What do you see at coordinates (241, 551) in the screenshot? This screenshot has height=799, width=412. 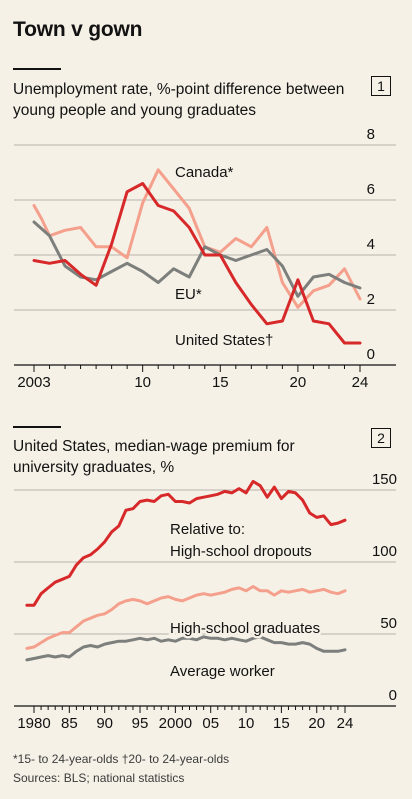 I see `series-label: High-school dropouts` at bounding box center [241, 551].